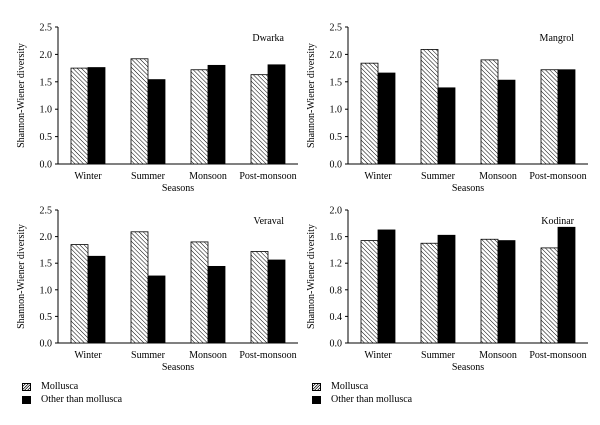  I want to click on y-tick-label: 1.2, so click(336, 264).